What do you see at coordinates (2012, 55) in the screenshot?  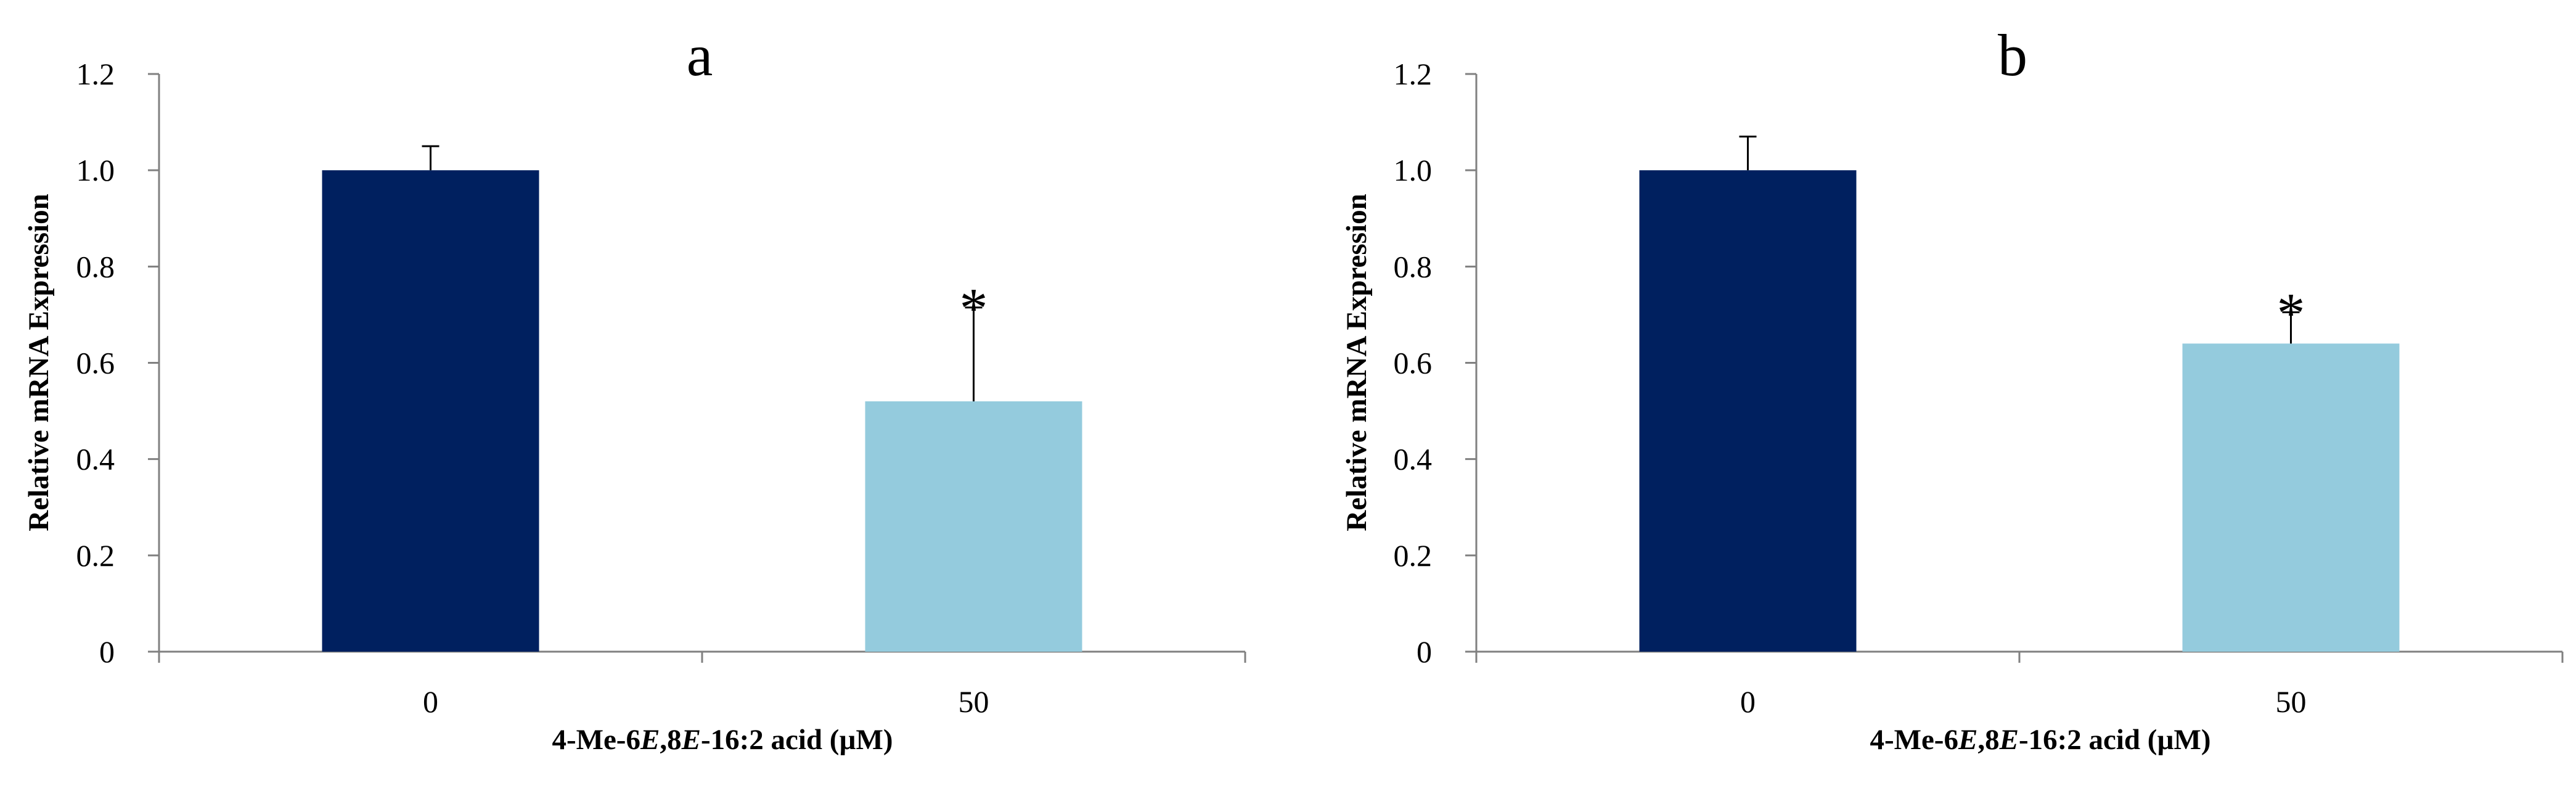 I see `chart-title: b` at bounding box center [2012, 55].